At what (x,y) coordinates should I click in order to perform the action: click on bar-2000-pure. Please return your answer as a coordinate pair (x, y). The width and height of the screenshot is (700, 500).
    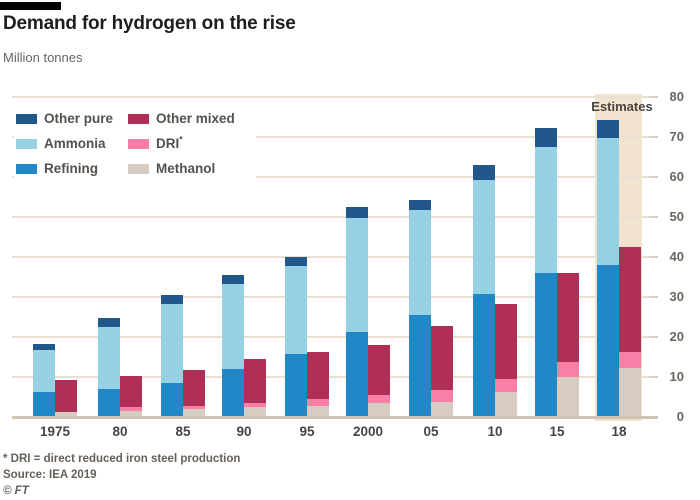
    Looking at the image, I should click on (357, 312).